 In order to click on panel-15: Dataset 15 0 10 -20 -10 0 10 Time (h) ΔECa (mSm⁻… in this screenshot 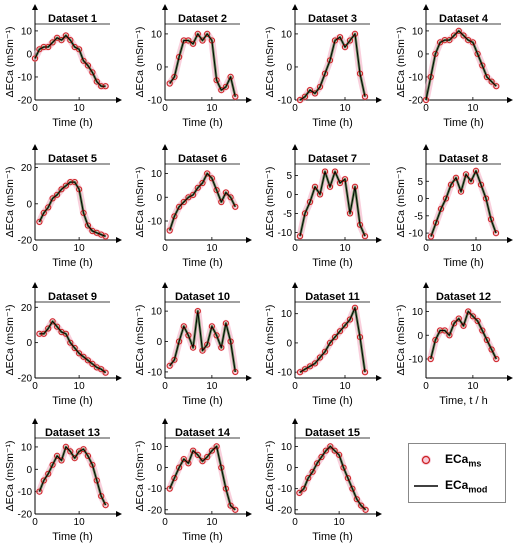, I will do `click(323, 480)`.